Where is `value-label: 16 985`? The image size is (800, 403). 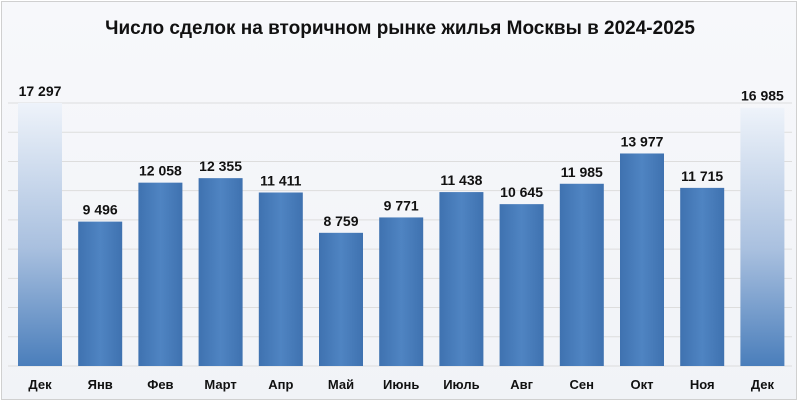 value-label: 16 985 is located at coordinates (762, 96).